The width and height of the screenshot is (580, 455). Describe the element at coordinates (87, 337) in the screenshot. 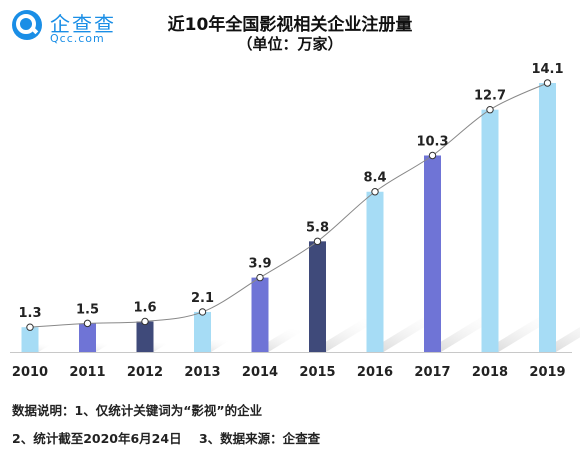

I see `bar-2011` at that location.